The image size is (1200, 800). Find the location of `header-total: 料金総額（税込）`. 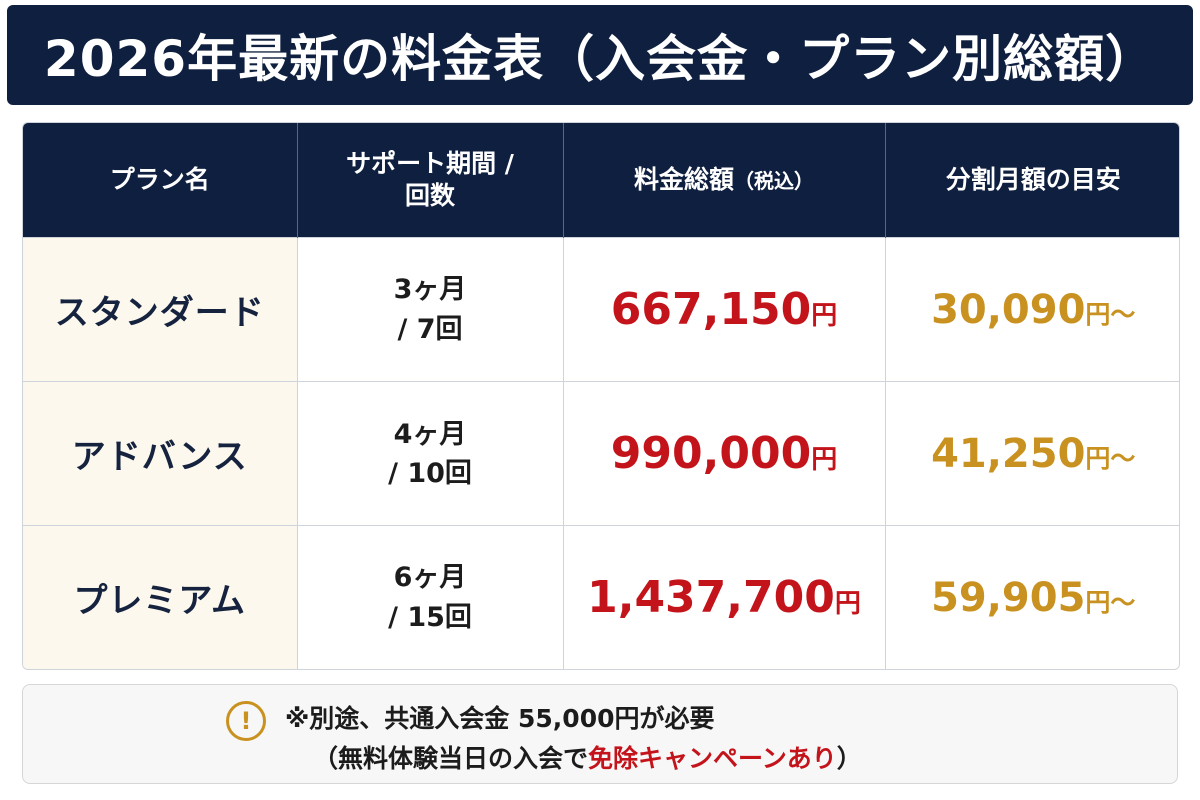

header-total: 料金総額（税込） is located at coordinates (724, 180).